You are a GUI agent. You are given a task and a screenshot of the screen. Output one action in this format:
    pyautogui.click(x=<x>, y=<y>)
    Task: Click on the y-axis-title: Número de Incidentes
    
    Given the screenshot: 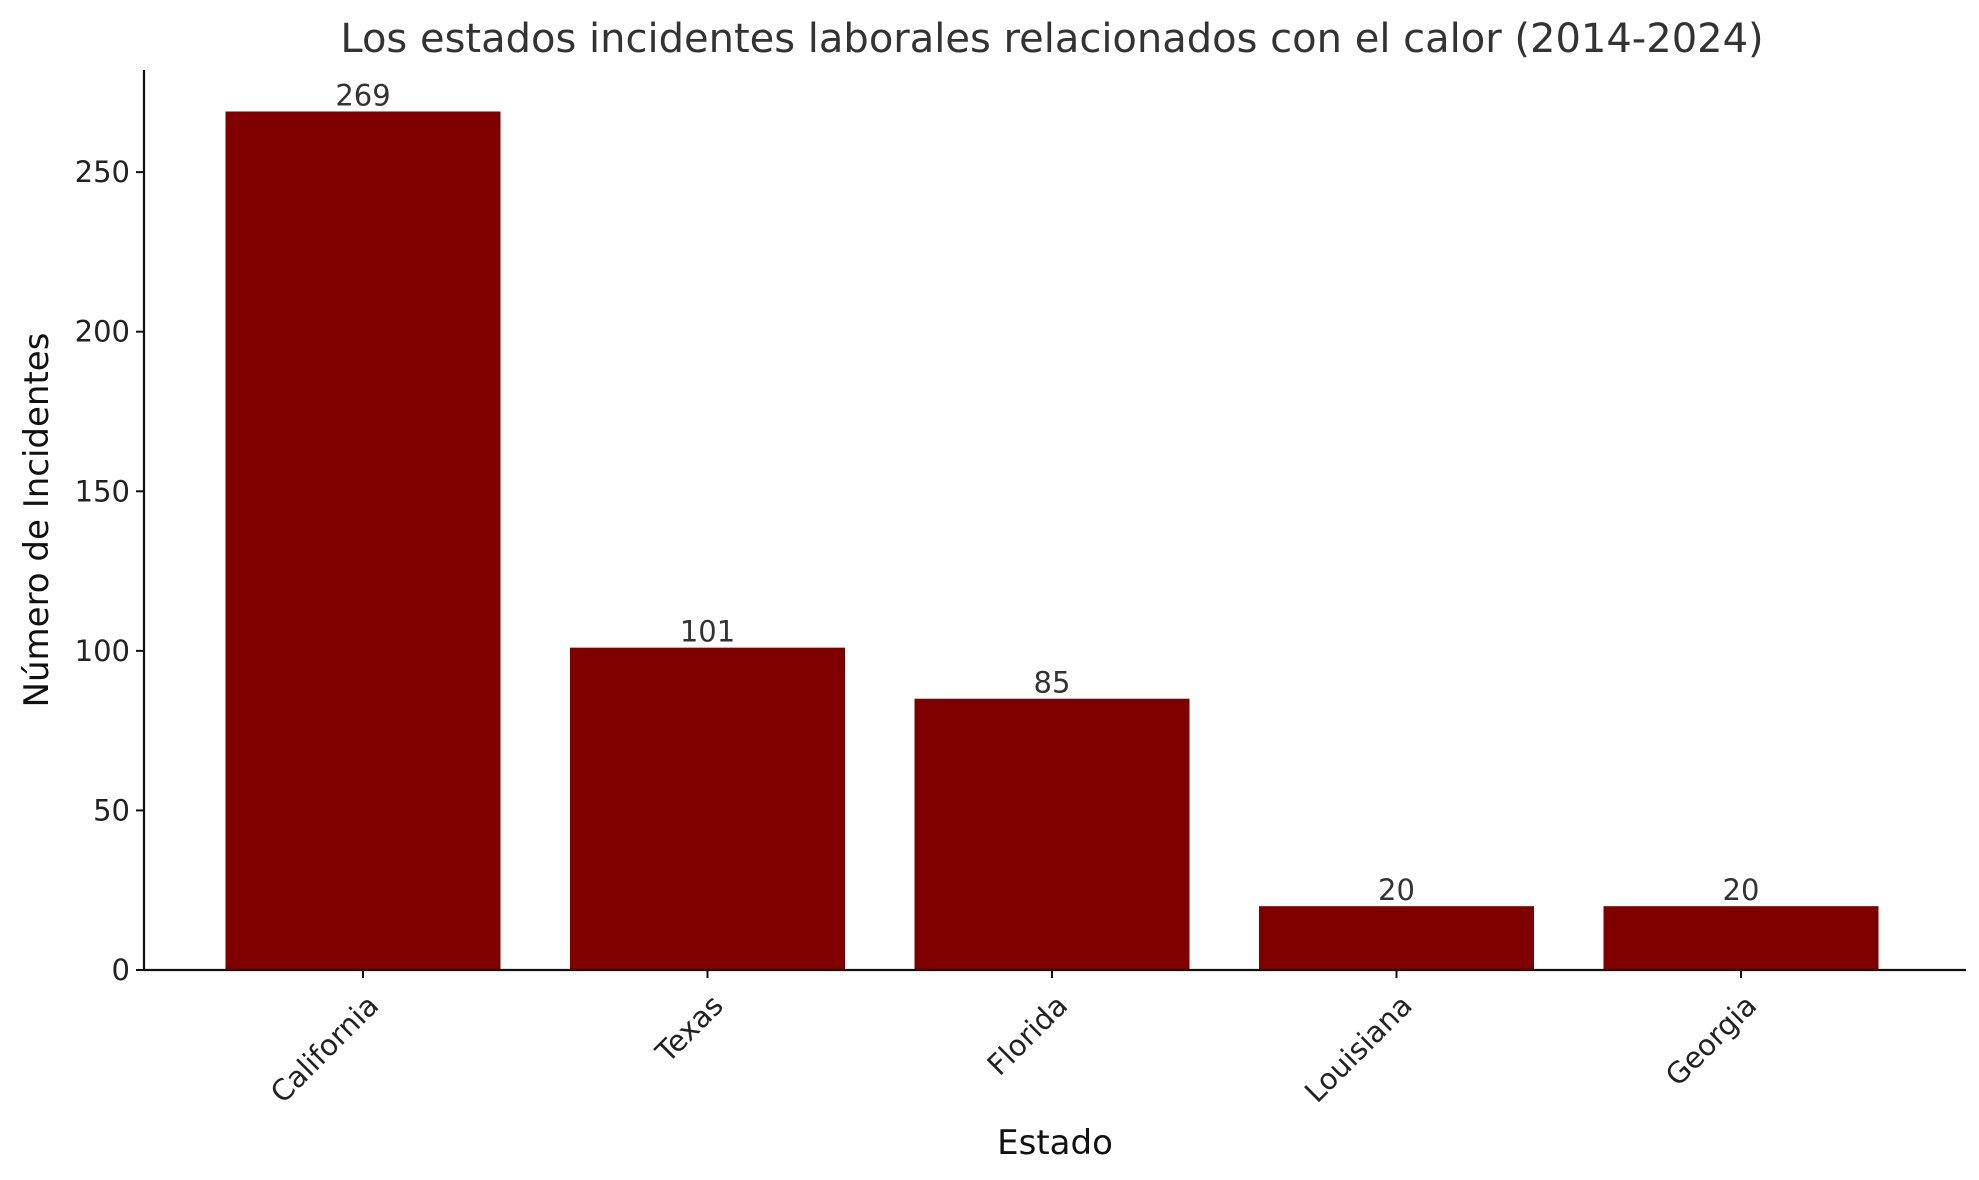 What is the action you would take?
    pyautogui.click(x=37, y=520)
    